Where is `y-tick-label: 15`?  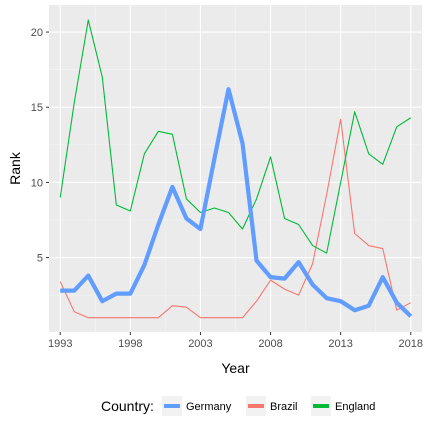 y-tick-label: 15 is located at coordinates (37, 108).